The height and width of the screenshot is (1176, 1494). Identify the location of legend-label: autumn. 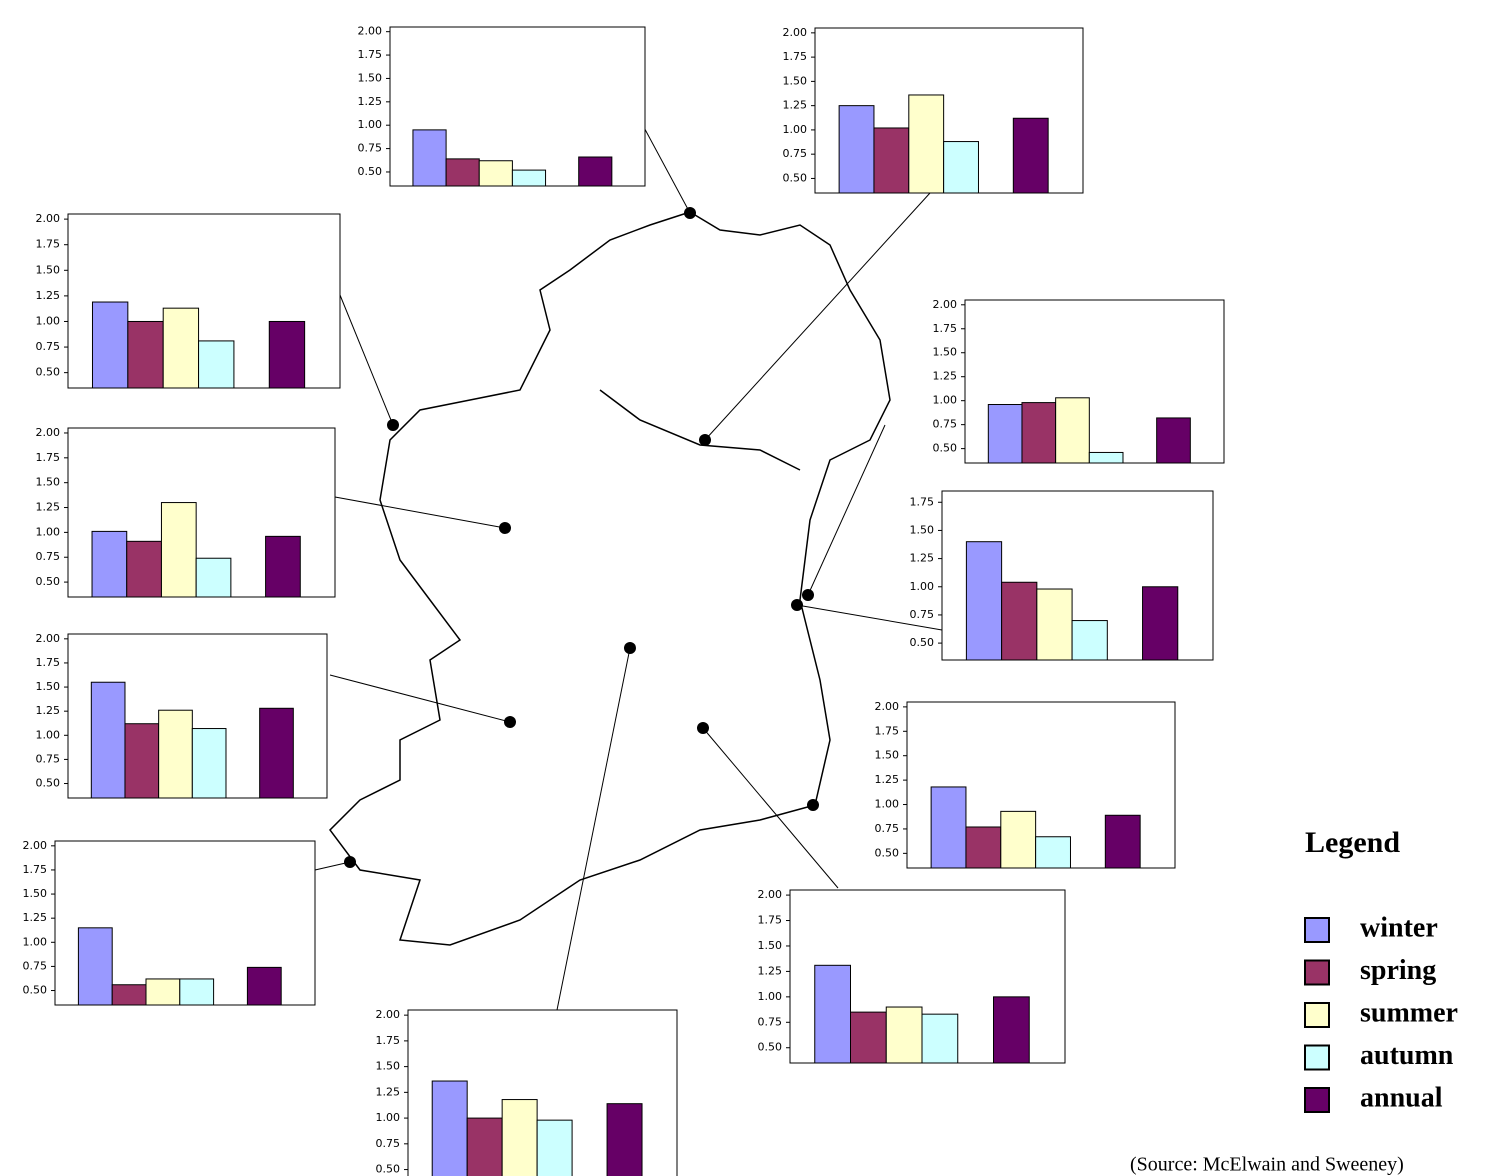
(1407, 1055).